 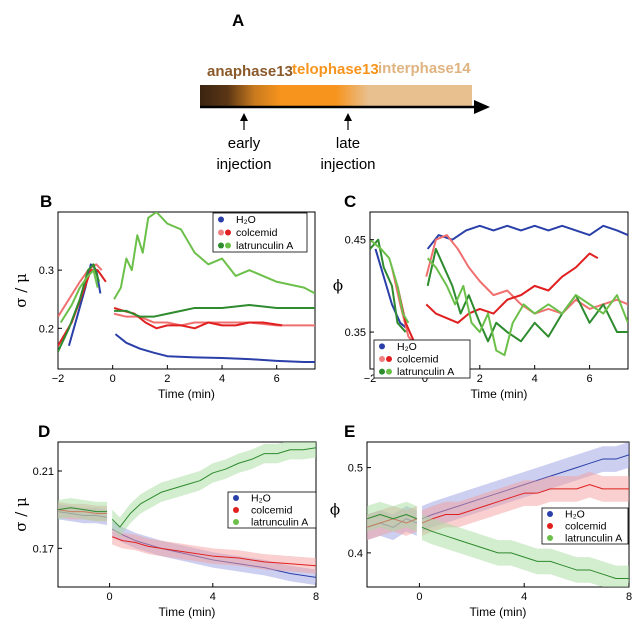 What do you see at coordinates (336, 96) in the screenshot?
I see `phase-timeline-bar` at bounding box center [336, 96].